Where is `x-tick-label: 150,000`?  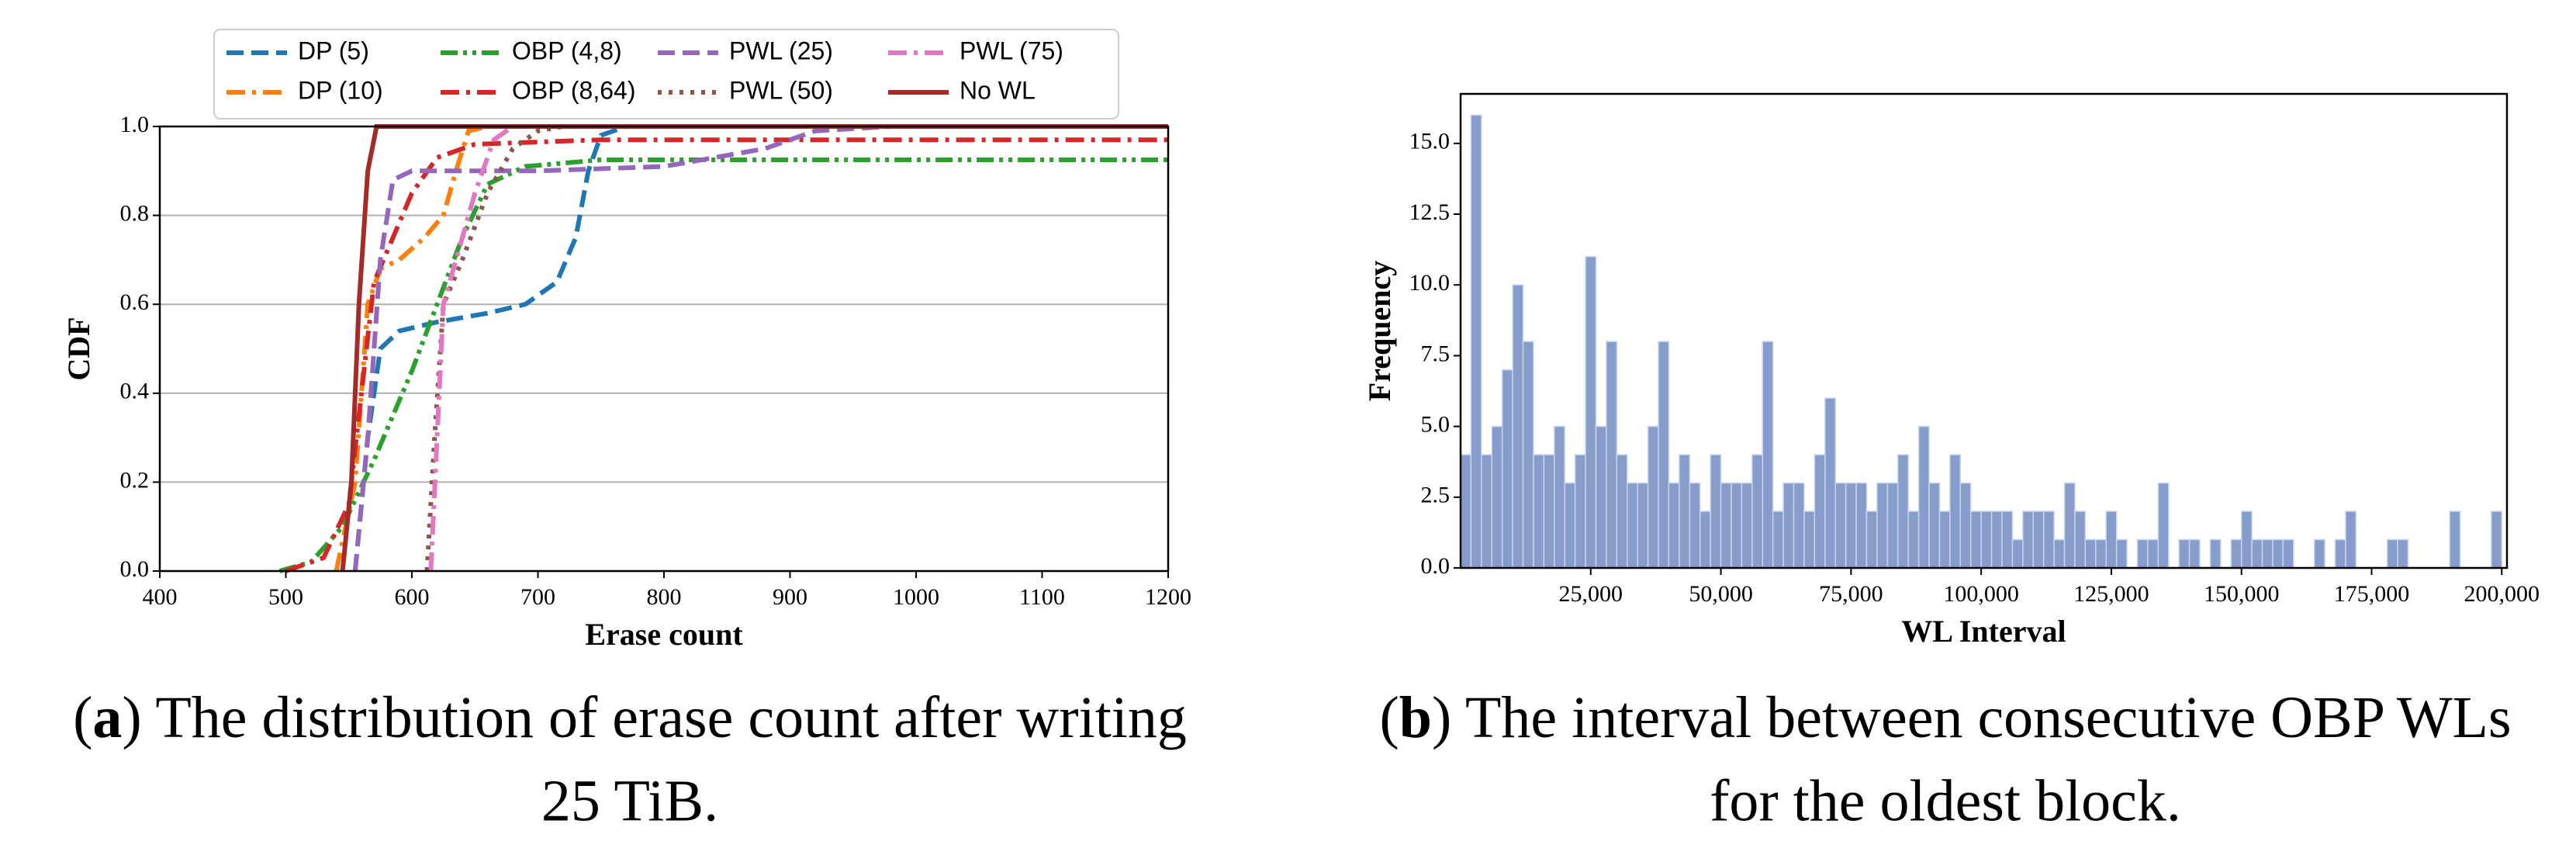
x-tick-label: 150,000 is located at coordinates (2242, 594).